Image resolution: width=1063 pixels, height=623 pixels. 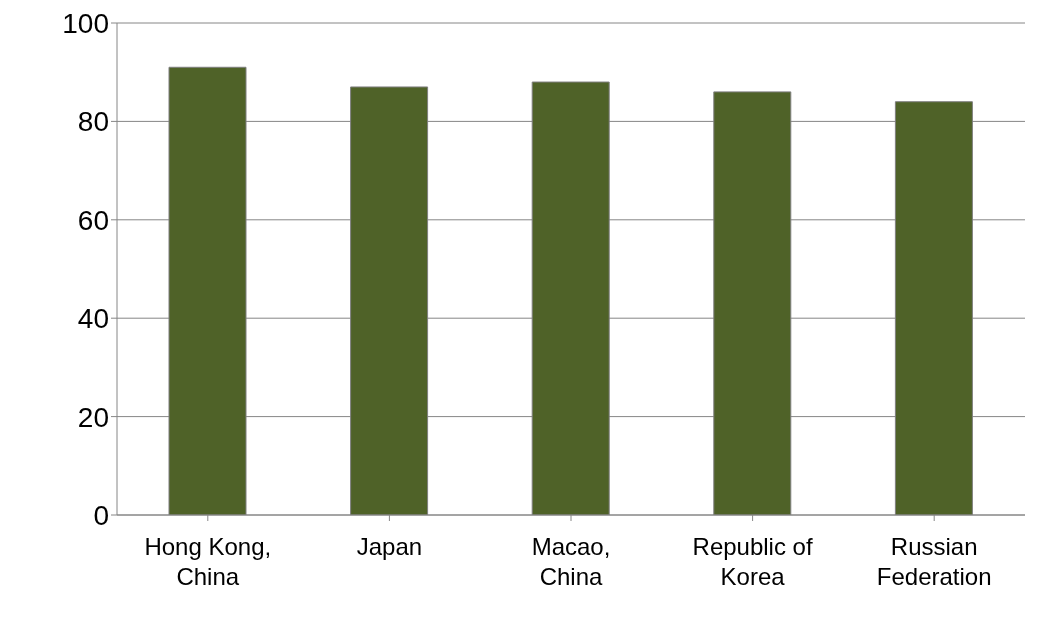 I want to click on x-tick-label: Republic of Korea, so click(x=752, y=561).